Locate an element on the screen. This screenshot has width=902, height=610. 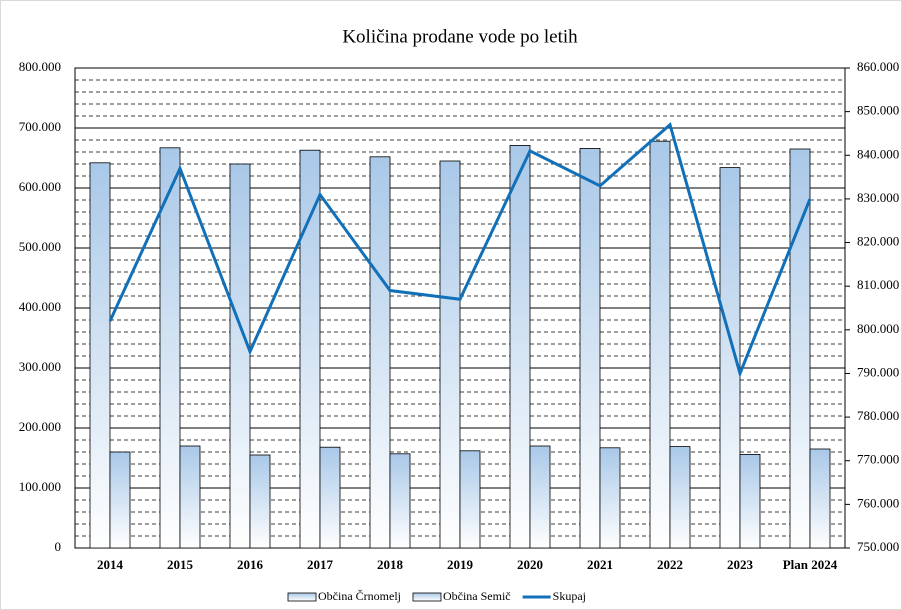
y-tick-label: 200.000 is located at coordinates (40, 426).